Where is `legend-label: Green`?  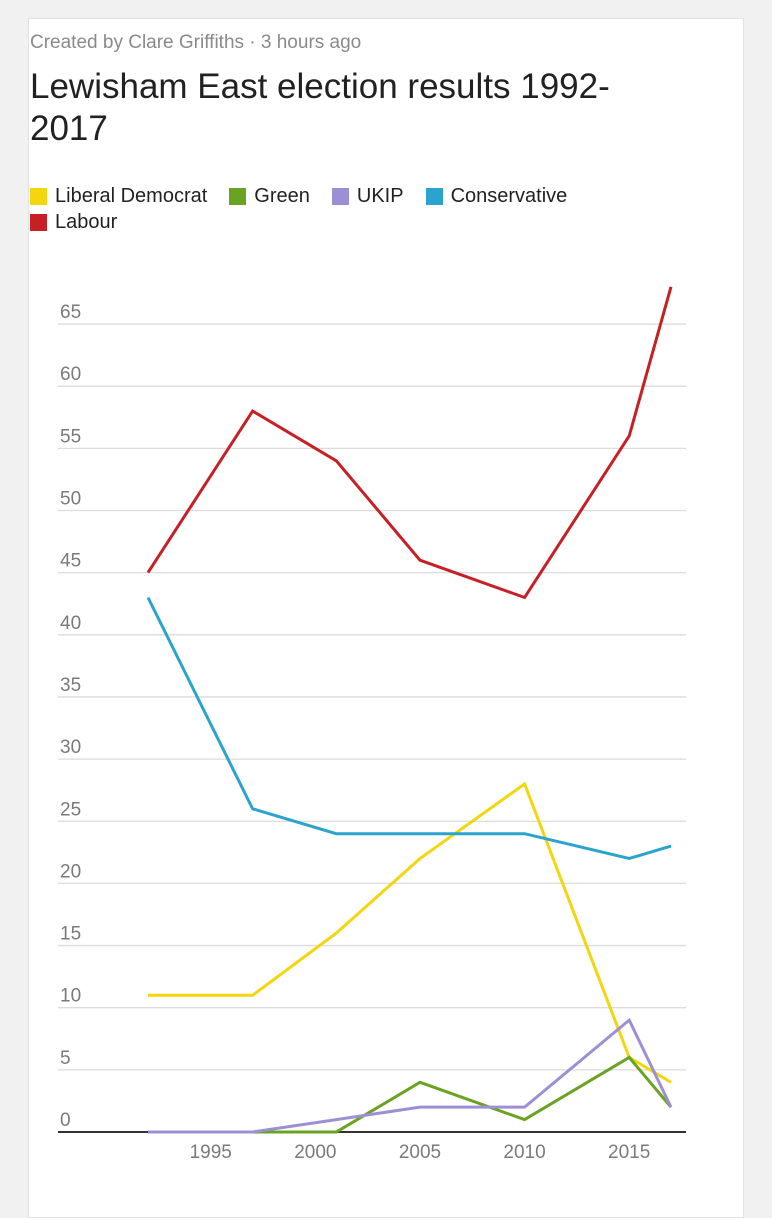 legend-label: Green is located at coordinates (282, 195).